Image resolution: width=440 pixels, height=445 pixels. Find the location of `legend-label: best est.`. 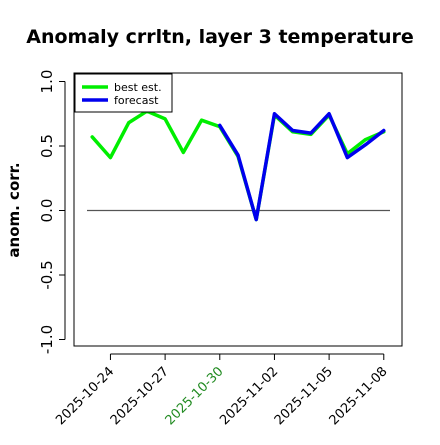

legend-label: best est. is located at coordinates (138, 87).